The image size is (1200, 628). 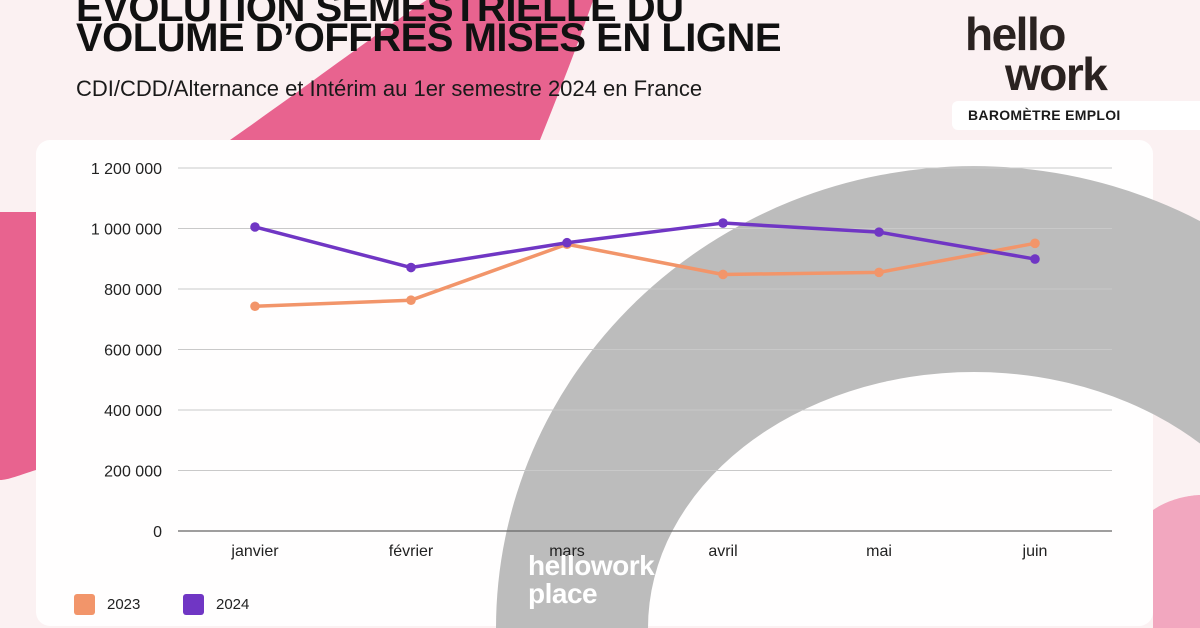 I want to click on y-tick-label: 0, so click(x=157, y=532).